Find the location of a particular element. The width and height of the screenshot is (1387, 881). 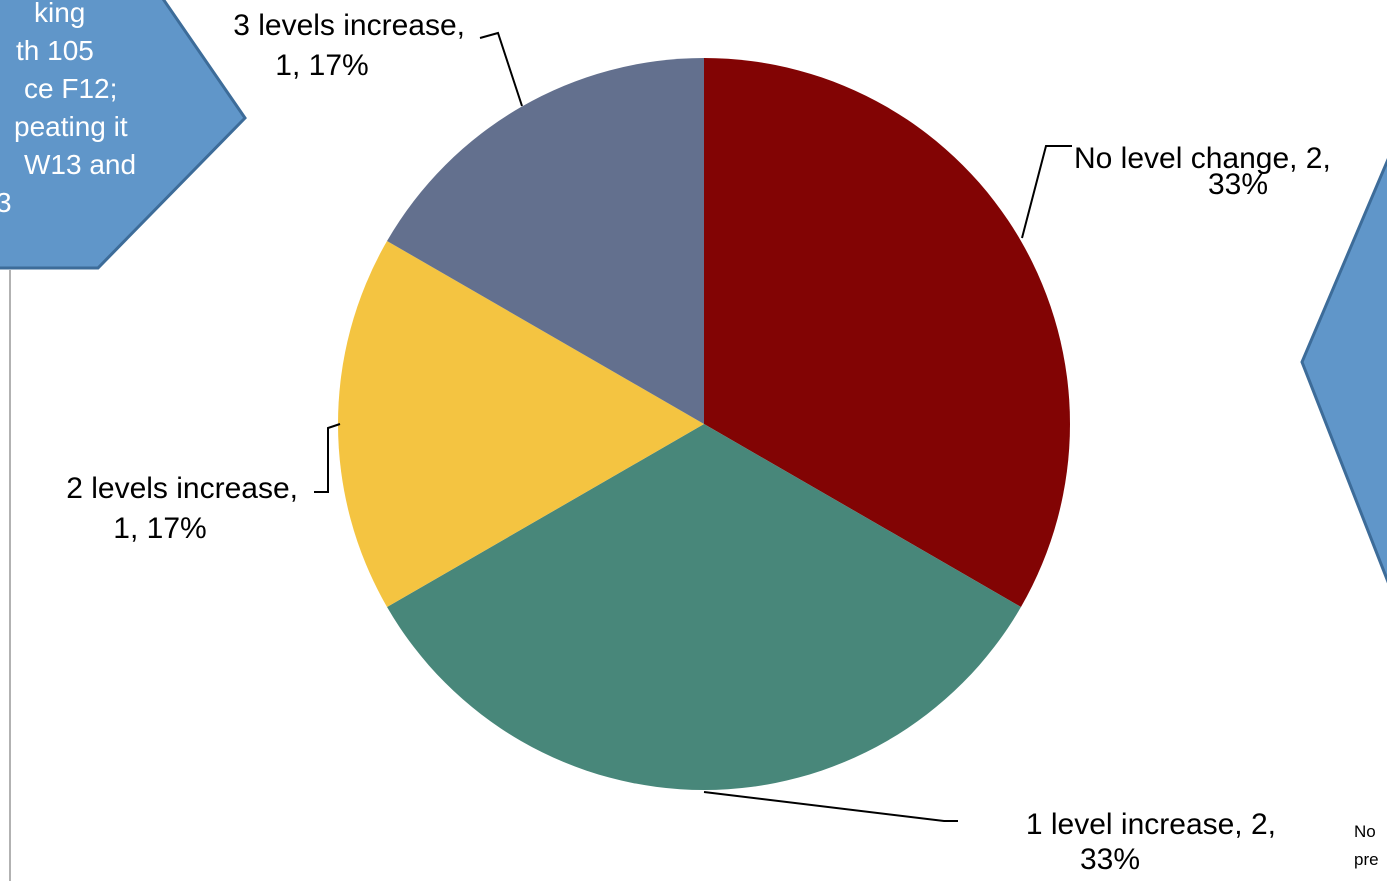

data-label: No level change, 2, is located at coordinates (1202, 158).